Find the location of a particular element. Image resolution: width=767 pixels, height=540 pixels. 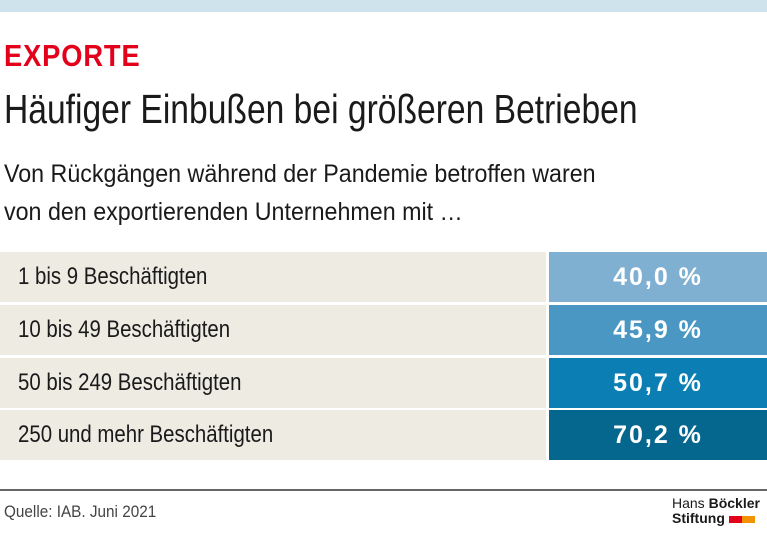

row-label: 1 bis 9 Beschäftigten is located at coordinates (113, 276).